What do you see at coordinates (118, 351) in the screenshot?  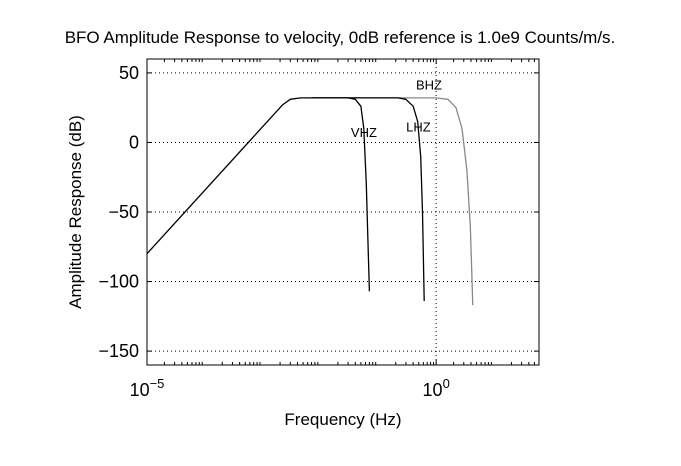 I see `y-tick-label: −150` at bounding box center [118, 351].